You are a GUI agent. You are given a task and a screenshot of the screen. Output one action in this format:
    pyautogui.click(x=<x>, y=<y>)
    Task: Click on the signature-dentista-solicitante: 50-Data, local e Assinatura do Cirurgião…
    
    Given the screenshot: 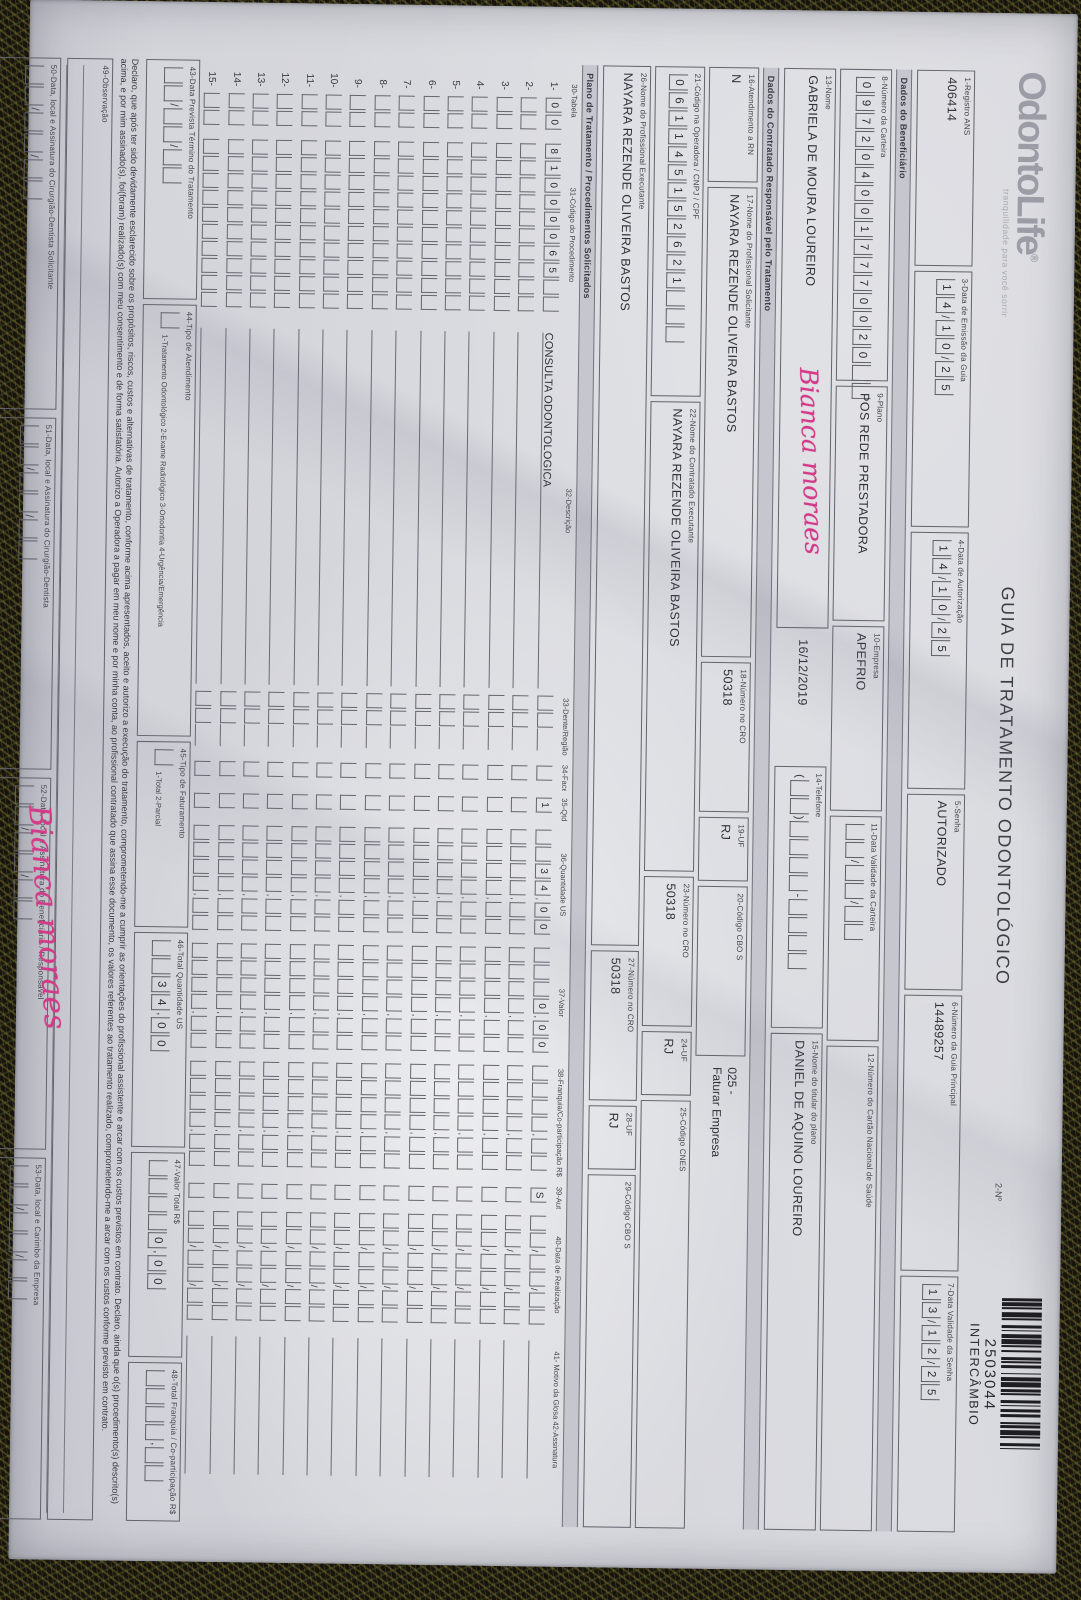 What is the action you would take?
    pyautogui.click(x=31, y=233)
    